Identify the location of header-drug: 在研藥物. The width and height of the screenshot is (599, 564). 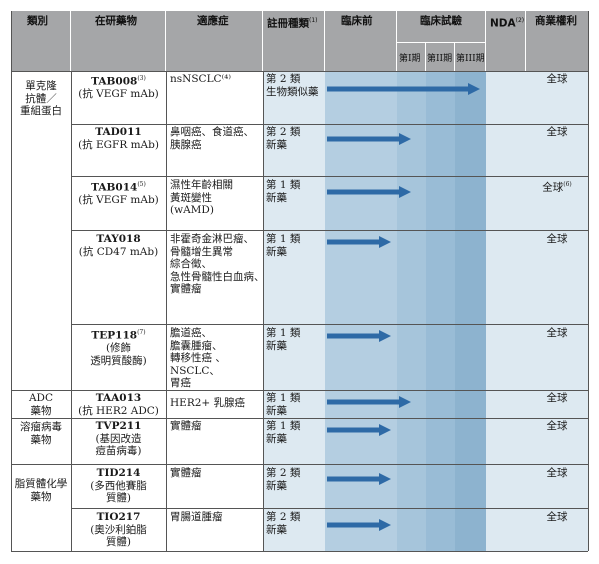
(116, 21).